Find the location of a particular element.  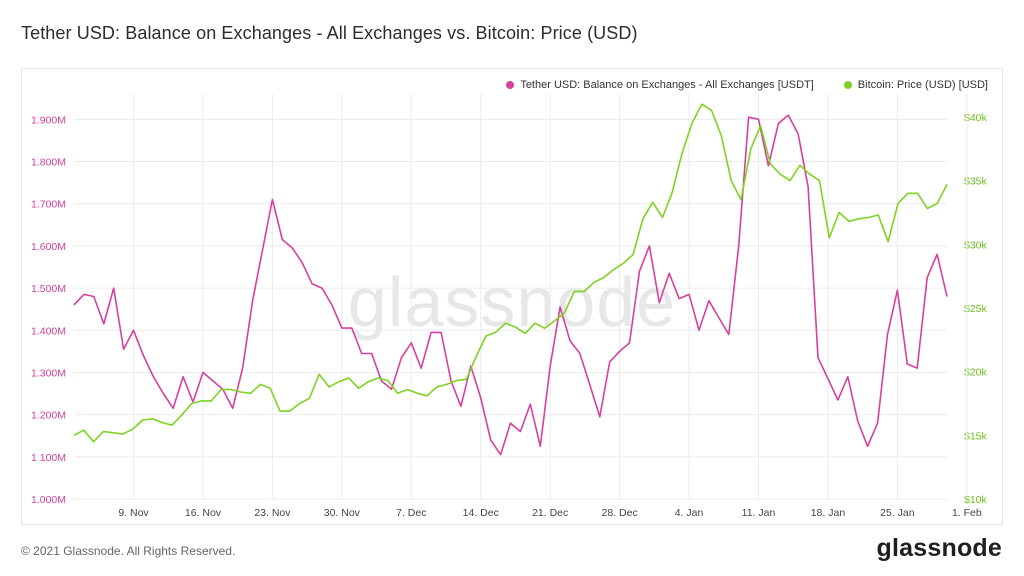

x-tick-label: 11. Jan is located at coordinates (759, 513).